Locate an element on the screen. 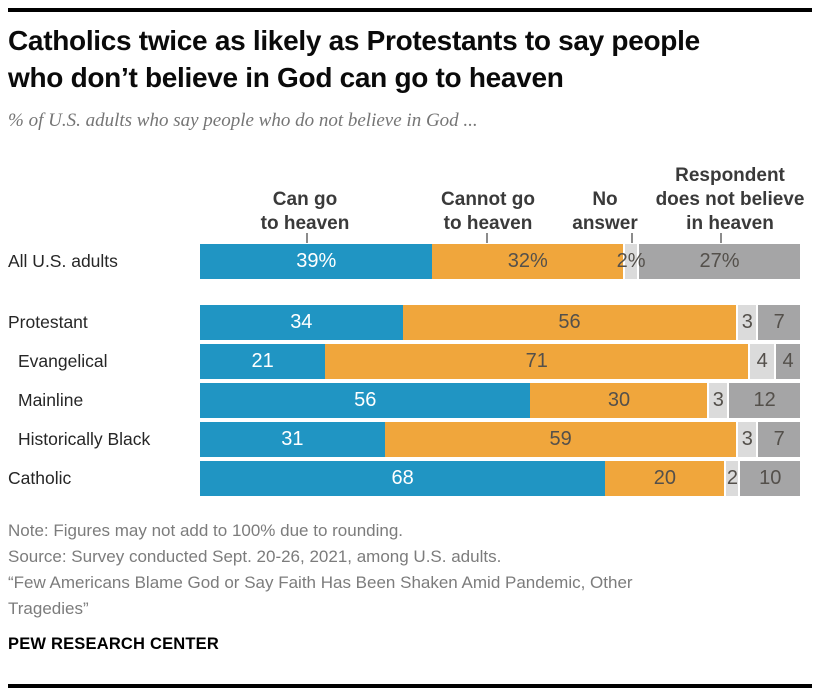 The height and width of the screenshot is (700, 840). segment-cannot-go-to-heaven: 32% is located at coordinates (528, 261).